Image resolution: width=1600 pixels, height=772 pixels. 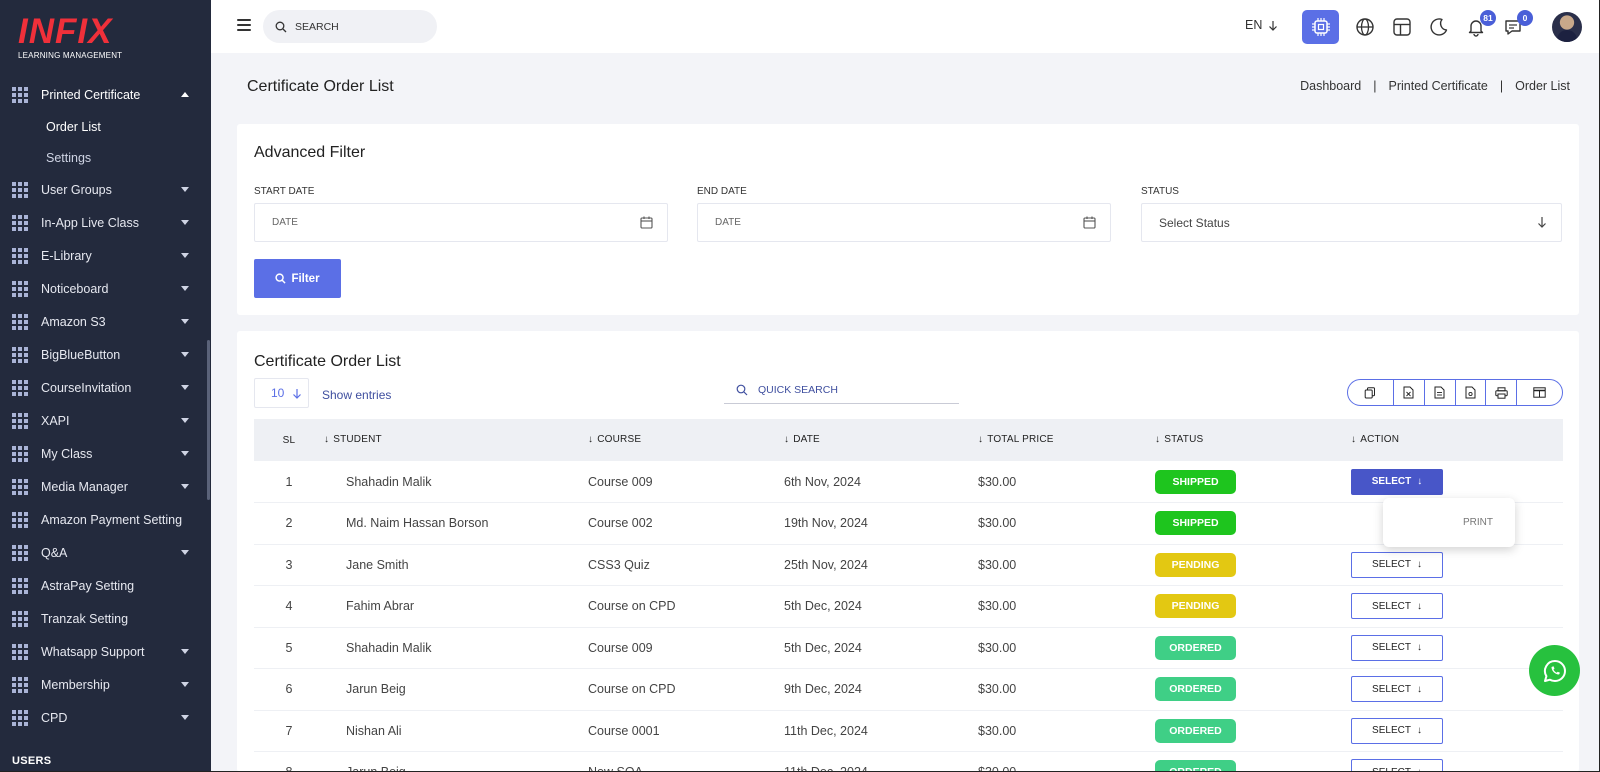 What do you see at coordinates (105, 387) in the screenshot?
I see `sidebar-item-courseinvitation: CourseInvitation` at bounding box center [105, 387].